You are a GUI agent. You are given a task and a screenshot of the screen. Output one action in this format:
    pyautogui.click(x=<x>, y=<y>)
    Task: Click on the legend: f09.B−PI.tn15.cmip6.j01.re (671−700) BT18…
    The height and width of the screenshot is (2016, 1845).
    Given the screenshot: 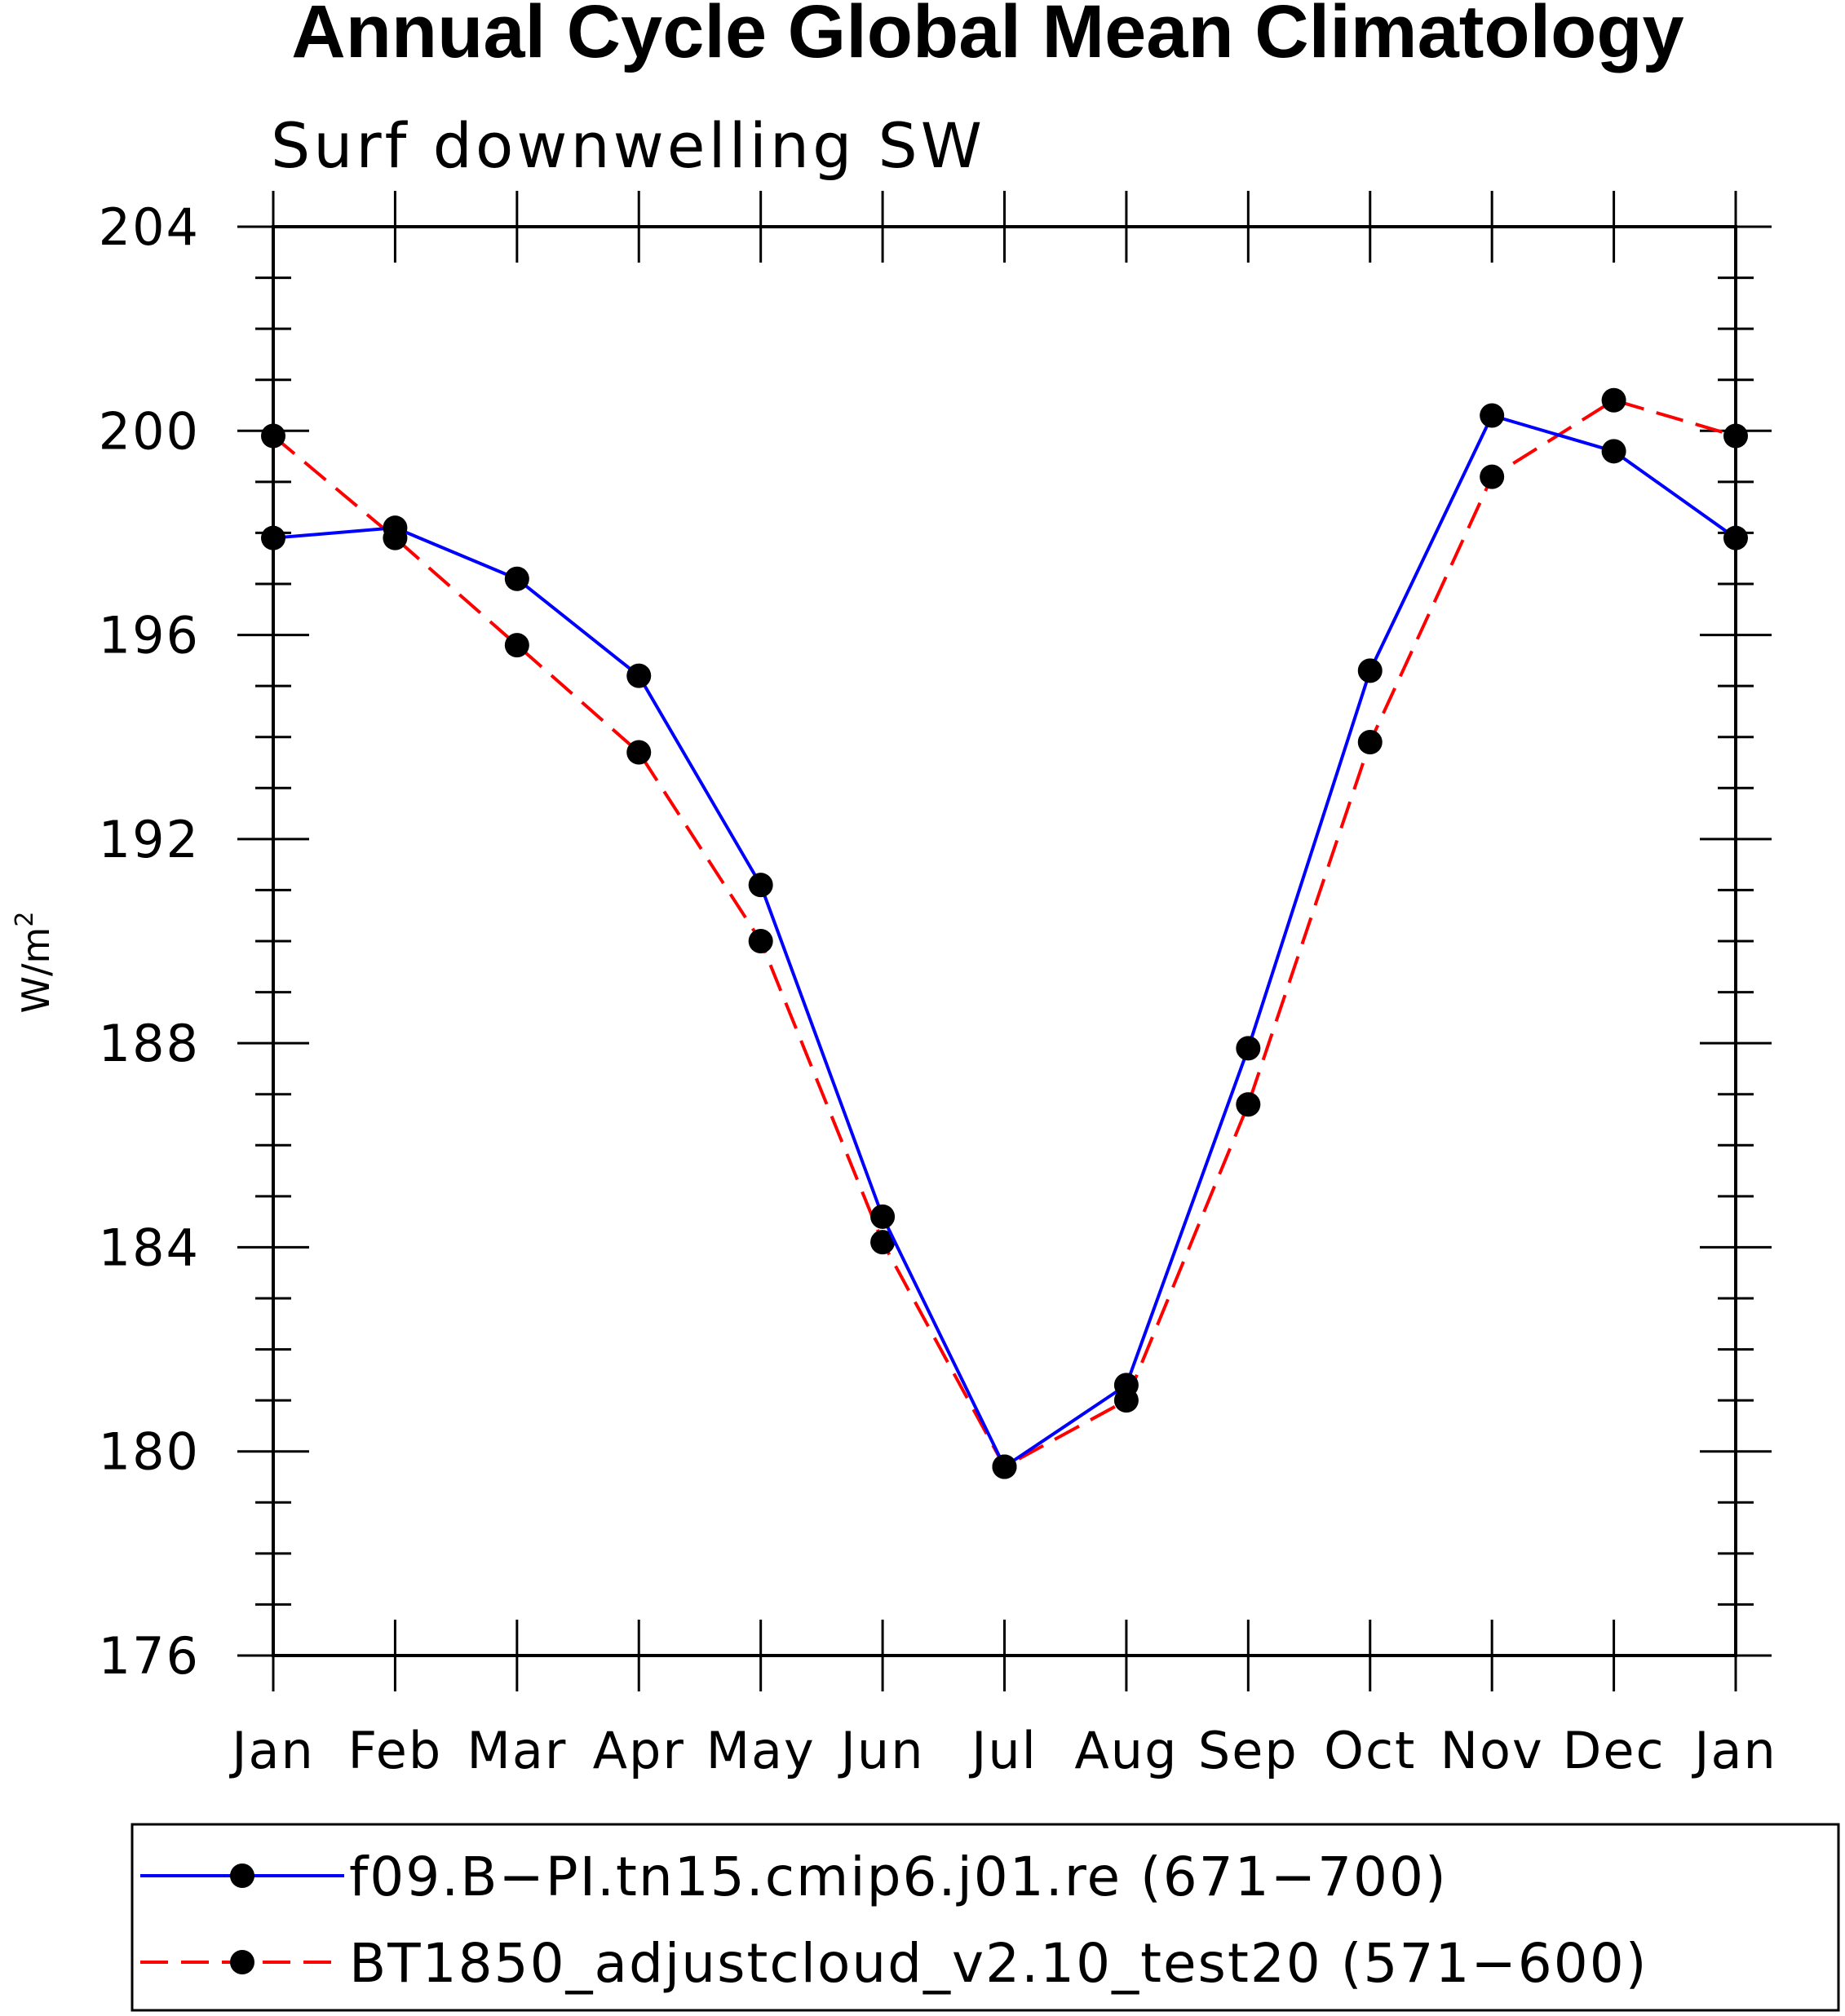 What is the action you would take?
    pyautogui.click(x=986, y=1917)
    